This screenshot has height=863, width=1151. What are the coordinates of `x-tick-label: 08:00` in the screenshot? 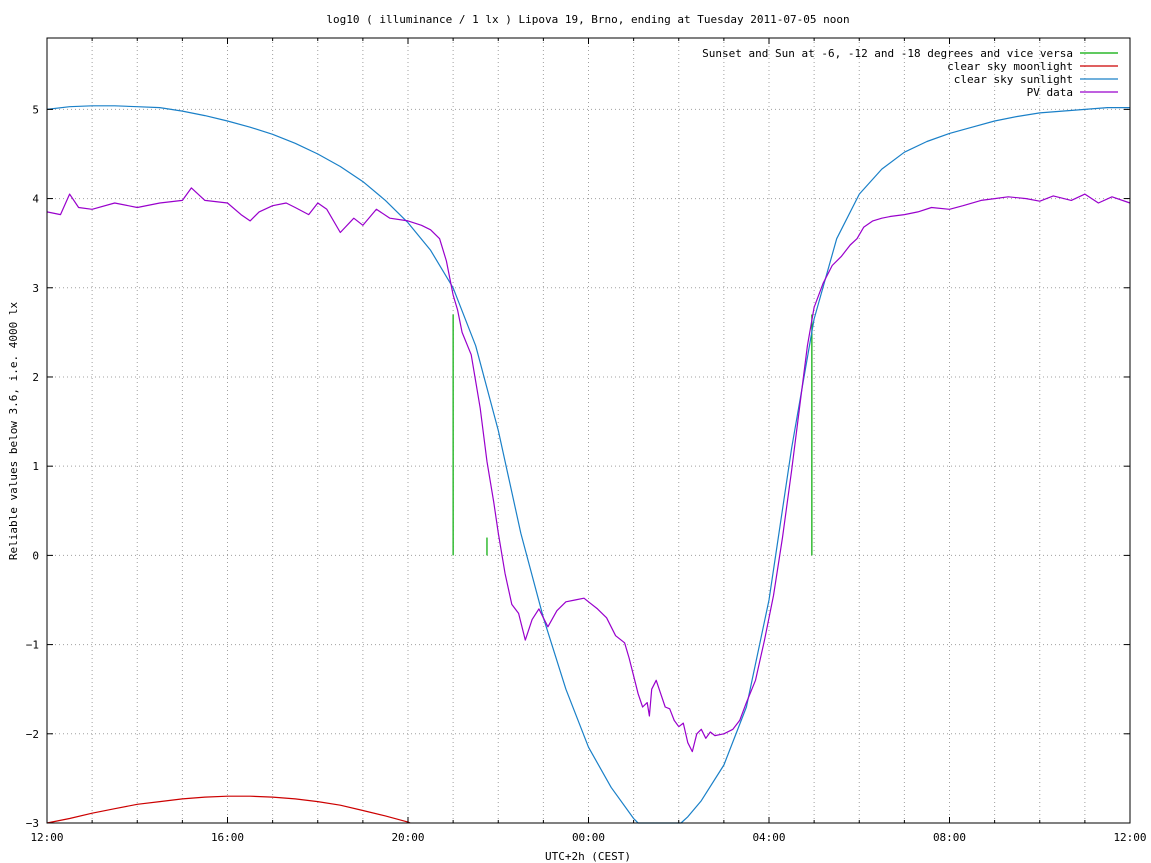 It's located at (949, 837).